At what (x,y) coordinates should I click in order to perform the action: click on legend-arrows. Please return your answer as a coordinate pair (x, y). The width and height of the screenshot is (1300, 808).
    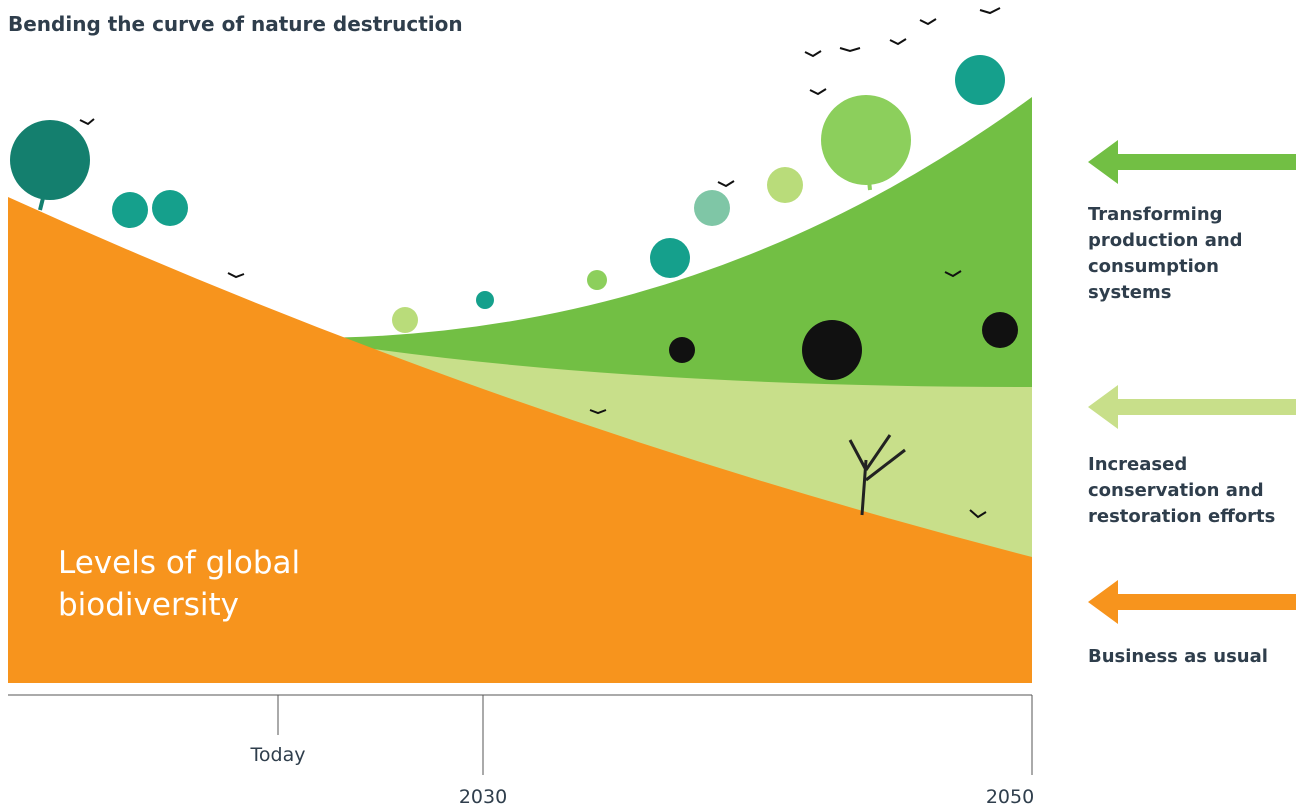
    Looking at the image, I should click on (1192, 382).